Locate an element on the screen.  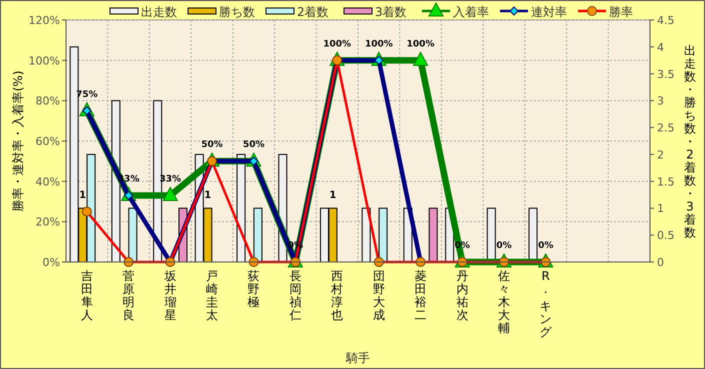
y-tick-label: 80% is located at coordinates (48, 101).